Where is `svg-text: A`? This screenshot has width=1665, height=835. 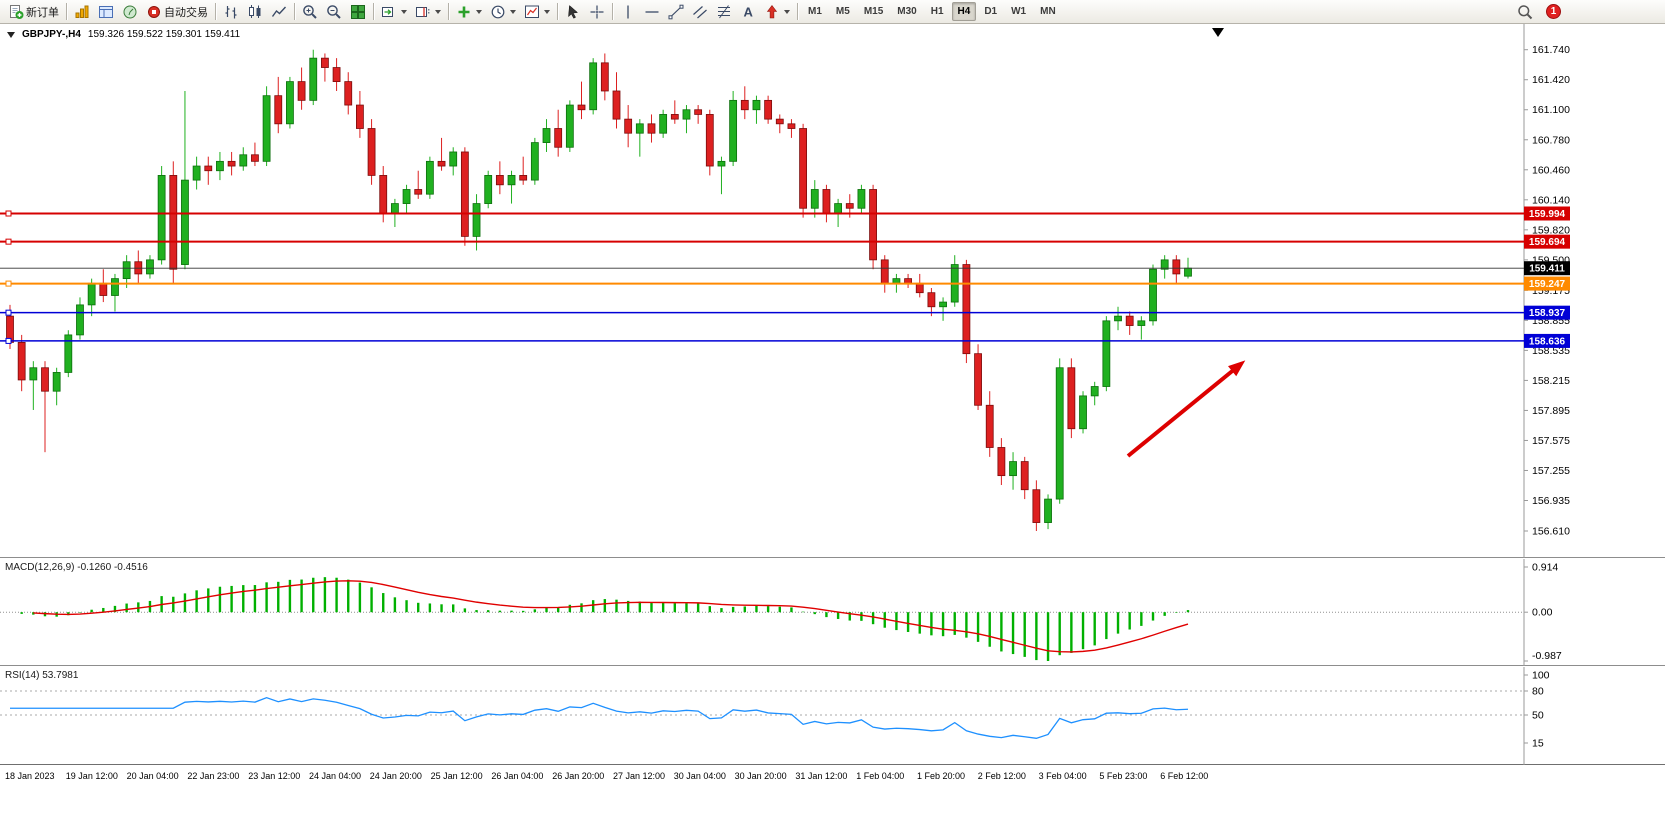
svg-text: A is located at coordinates (749, 11).